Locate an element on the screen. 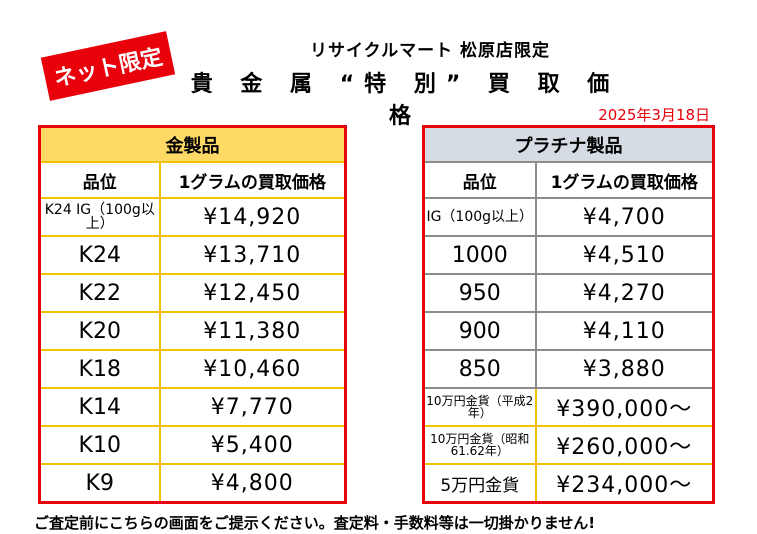 The width and height of the screenshot is (757, 534). gold-grade: K9 is located at coordinates (99, 483).